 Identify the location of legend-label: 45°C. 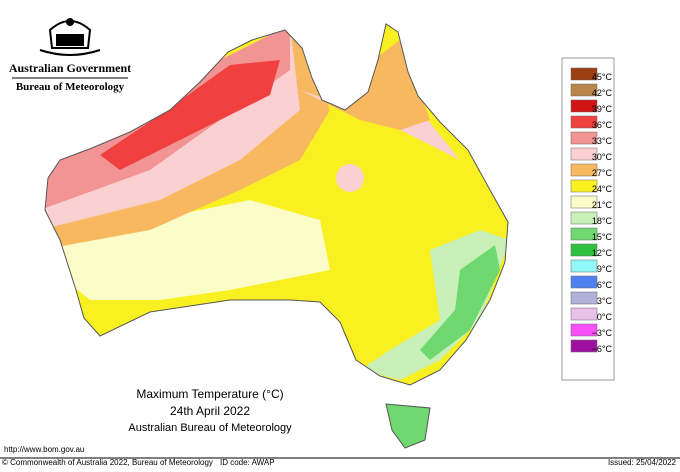
(602, 77).